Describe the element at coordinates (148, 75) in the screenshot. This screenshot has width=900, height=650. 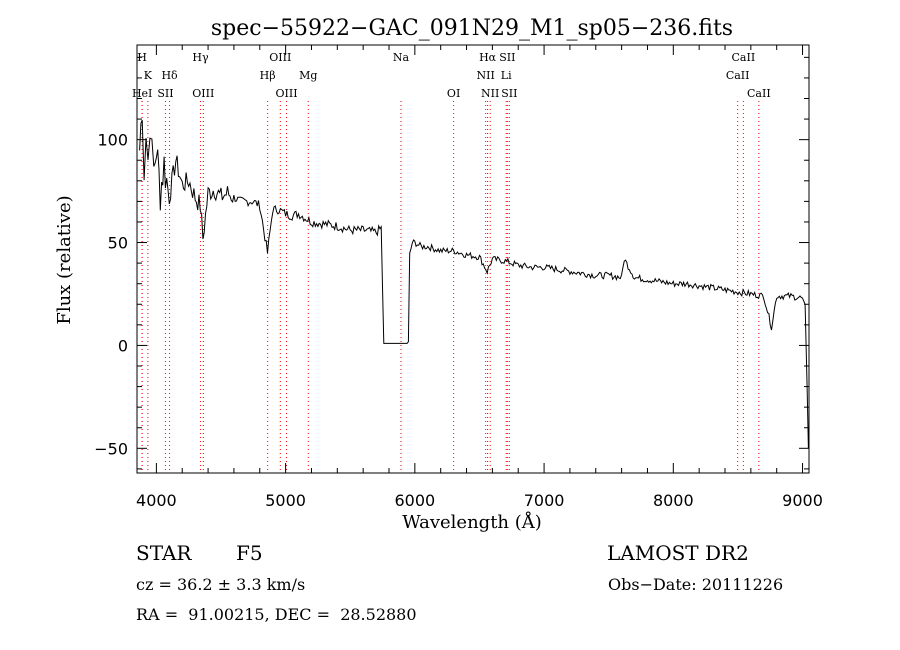
I see `spectral-line-label: K` at that location.